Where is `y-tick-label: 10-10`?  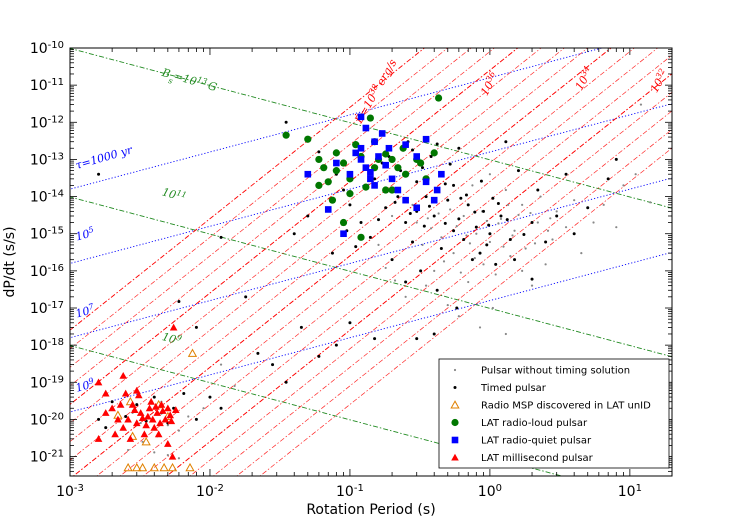 y-tick-label: 10-10 is located at coordinates (47, 49).